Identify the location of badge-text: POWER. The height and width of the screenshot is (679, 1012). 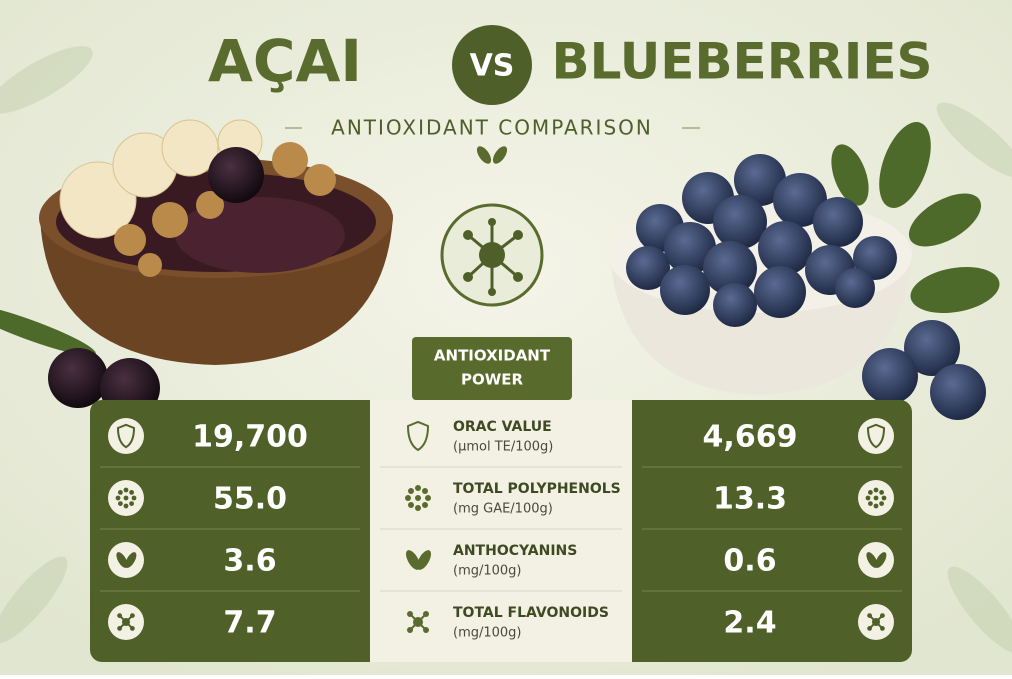
(492, 380).